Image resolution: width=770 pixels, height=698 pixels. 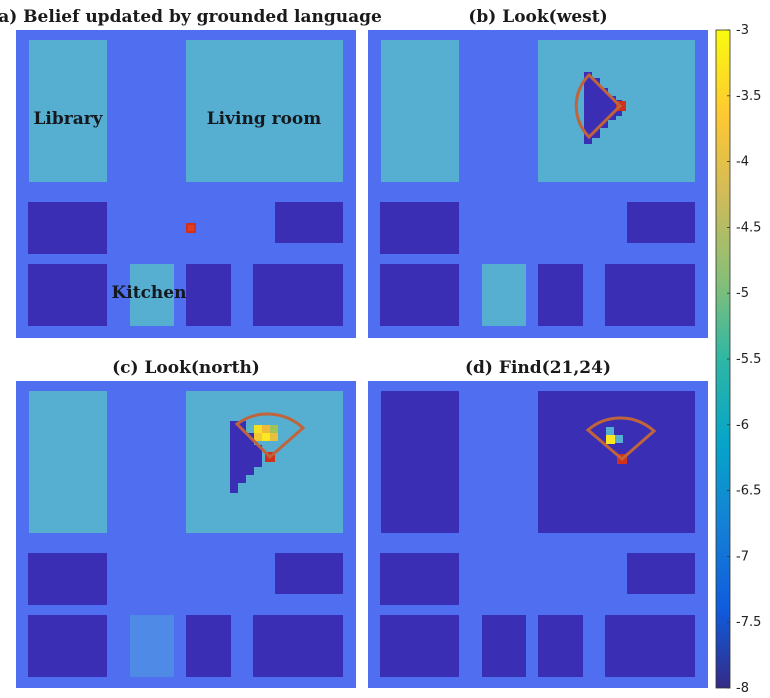 I want to click on robot-marker-core, so click(x=191, y=228).